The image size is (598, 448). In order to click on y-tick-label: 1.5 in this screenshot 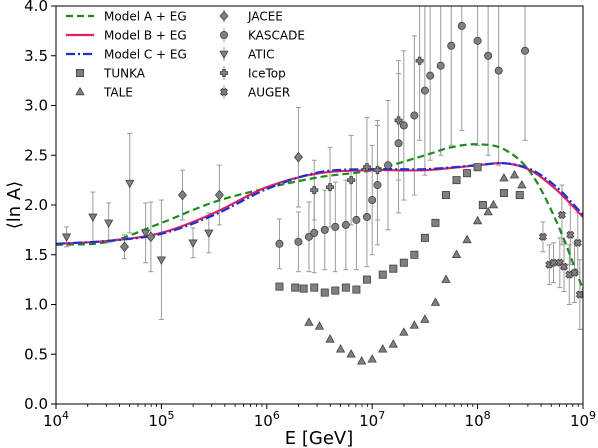, I will do `click(36, 255)`.